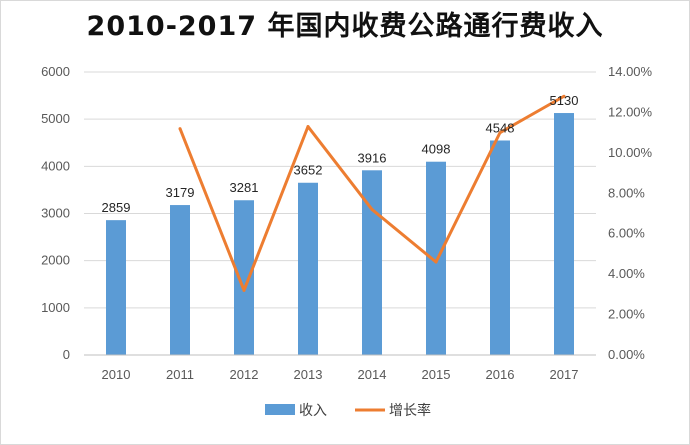  I want to click on y-right-tick-label: 12.00%, so click(630, 111).